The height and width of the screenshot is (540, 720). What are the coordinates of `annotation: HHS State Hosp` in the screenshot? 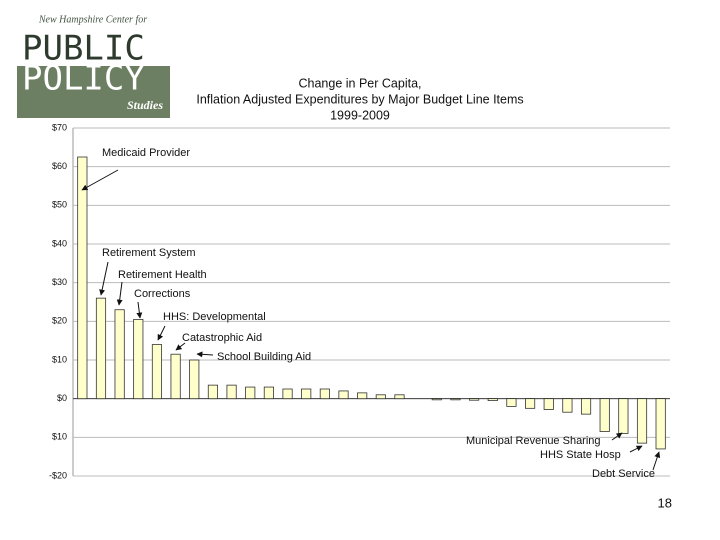 It's located at (580, 455).